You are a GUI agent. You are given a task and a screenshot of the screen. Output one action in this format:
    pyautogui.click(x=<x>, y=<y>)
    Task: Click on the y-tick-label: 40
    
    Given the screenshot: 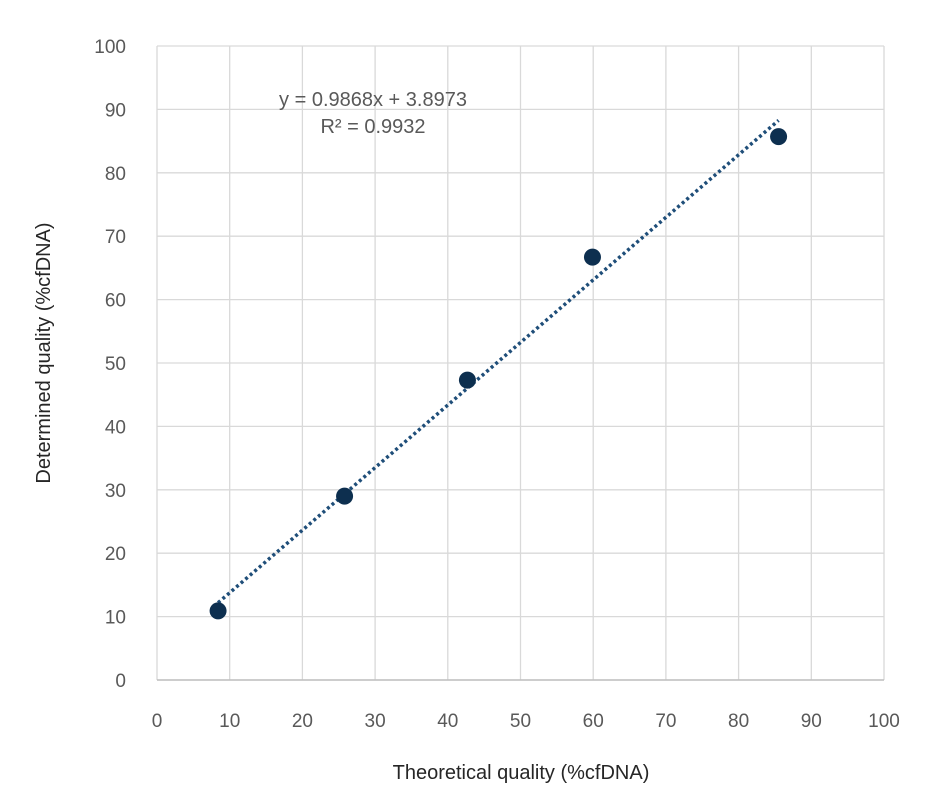 What is the action you would take?
    pyautogui.click(x=115, y=427)
    